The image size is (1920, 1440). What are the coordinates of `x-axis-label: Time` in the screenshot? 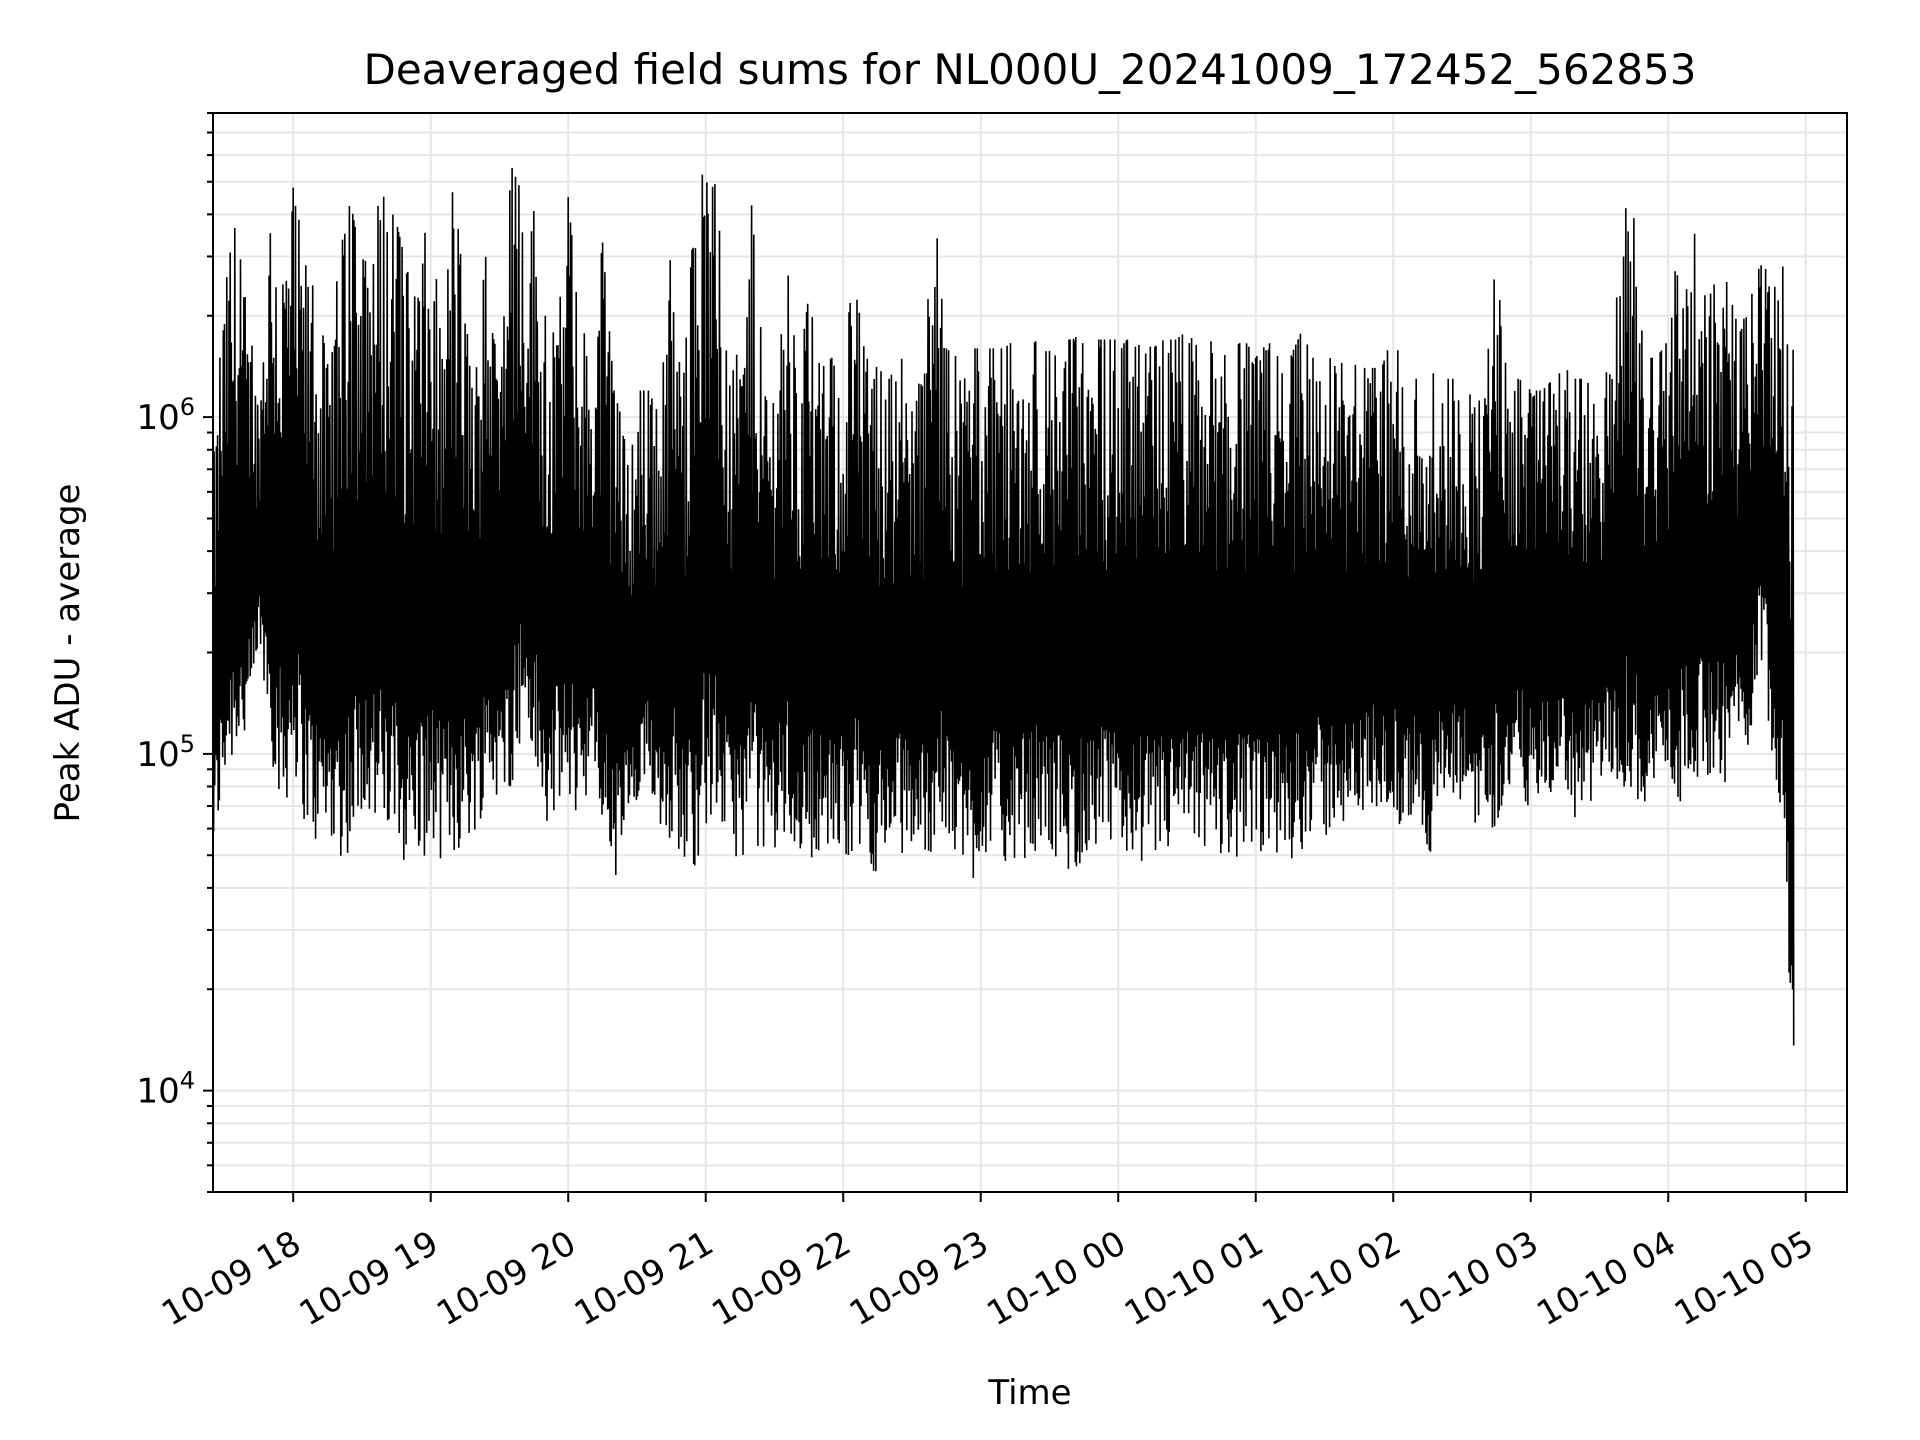 It's located at (1029, 1393).